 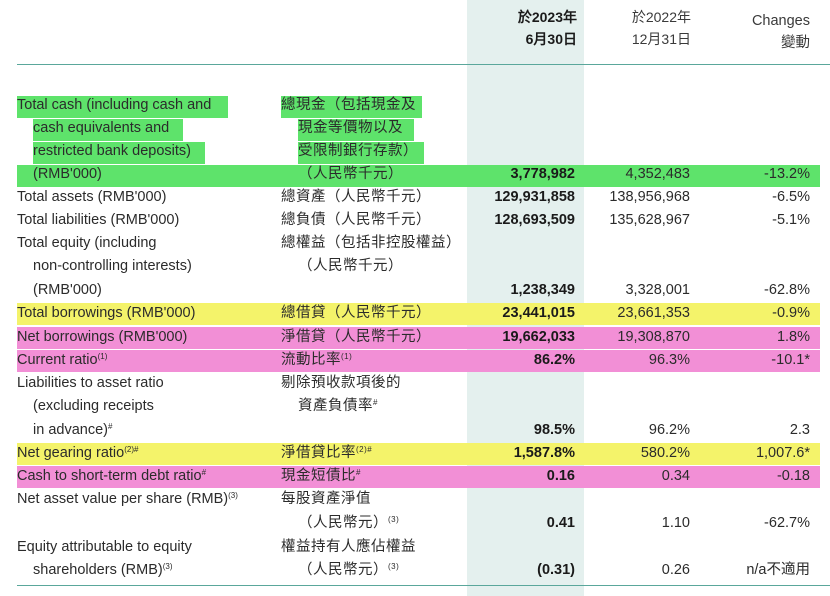 I want to click on value-2022: 4,352,483, so click(x=657, y=174).